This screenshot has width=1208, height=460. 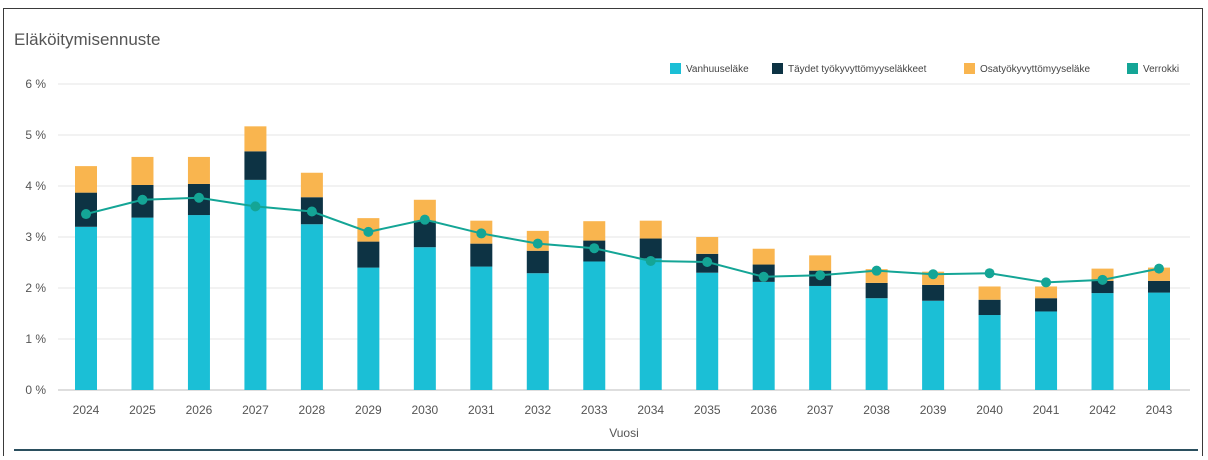 I want to click on x-tick-label: 2038, so click(x=876, y=410).